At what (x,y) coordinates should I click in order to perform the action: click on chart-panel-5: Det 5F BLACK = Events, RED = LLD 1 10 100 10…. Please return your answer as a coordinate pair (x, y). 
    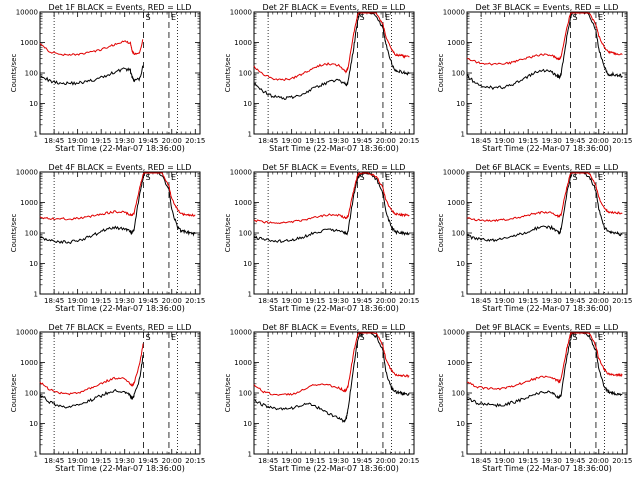
    Looking at the image, I should click on (321, 238).